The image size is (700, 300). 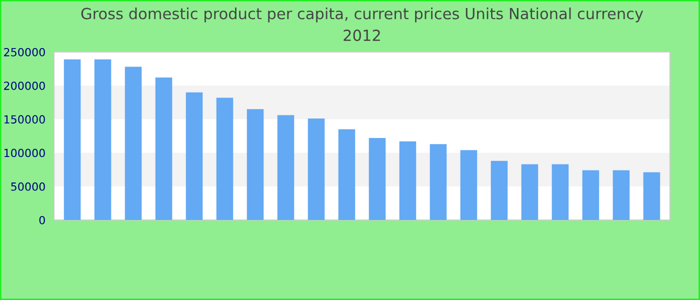 What do you see at coordinates (24, 153) in the screenshot?
I see `y-tick-label: 100000` at bounding box center [24, 153].